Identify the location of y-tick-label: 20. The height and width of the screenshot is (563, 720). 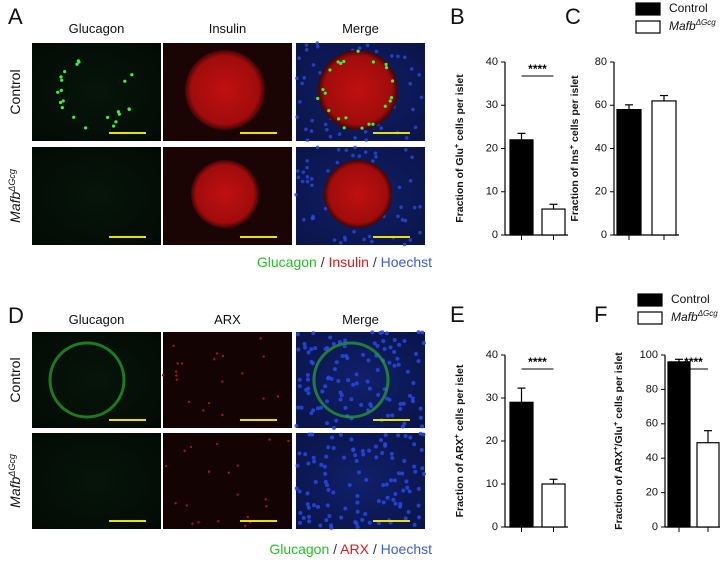
(492, 441).